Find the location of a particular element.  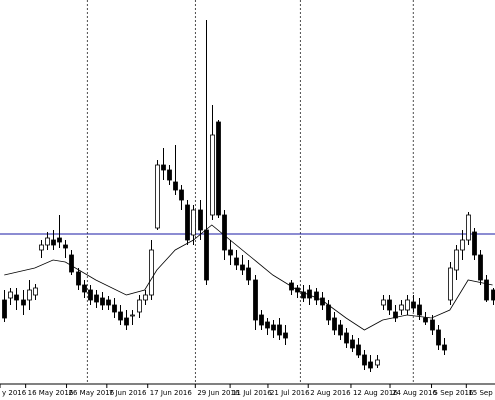

x-tick-label: 24 Aug 2016 is located at coordinates (414, 393).